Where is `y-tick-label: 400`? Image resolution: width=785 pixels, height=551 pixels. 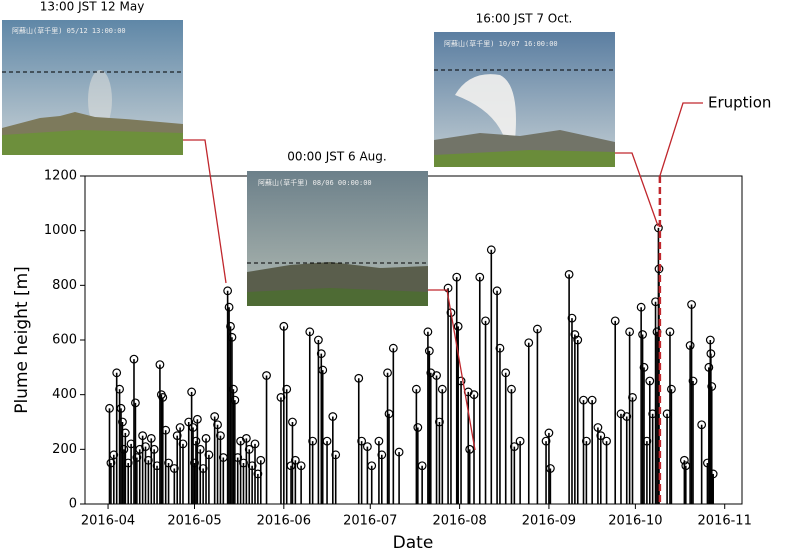
y-tick-label: 400 is located at coordinates (64, 394).